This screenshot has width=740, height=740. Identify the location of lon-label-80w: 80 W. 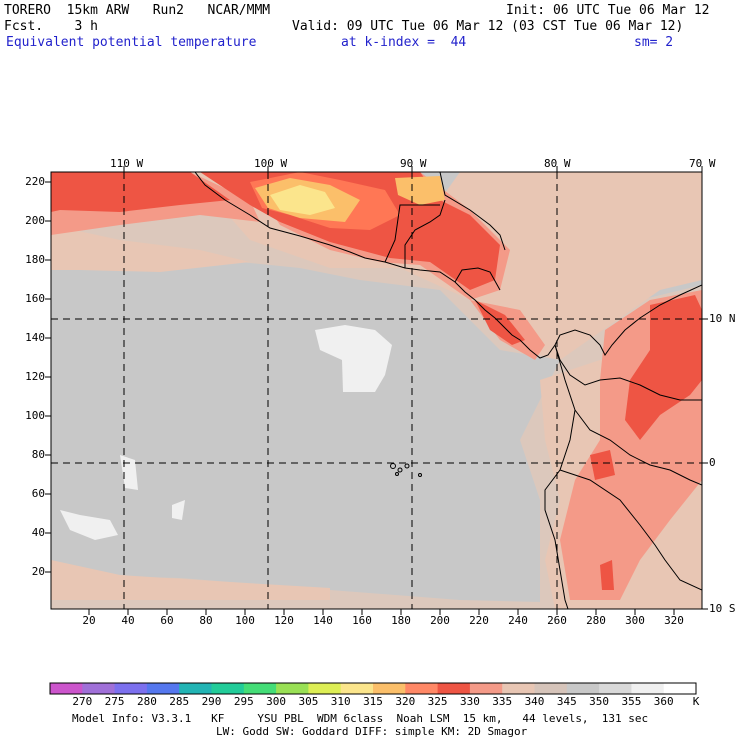
(557, 163).